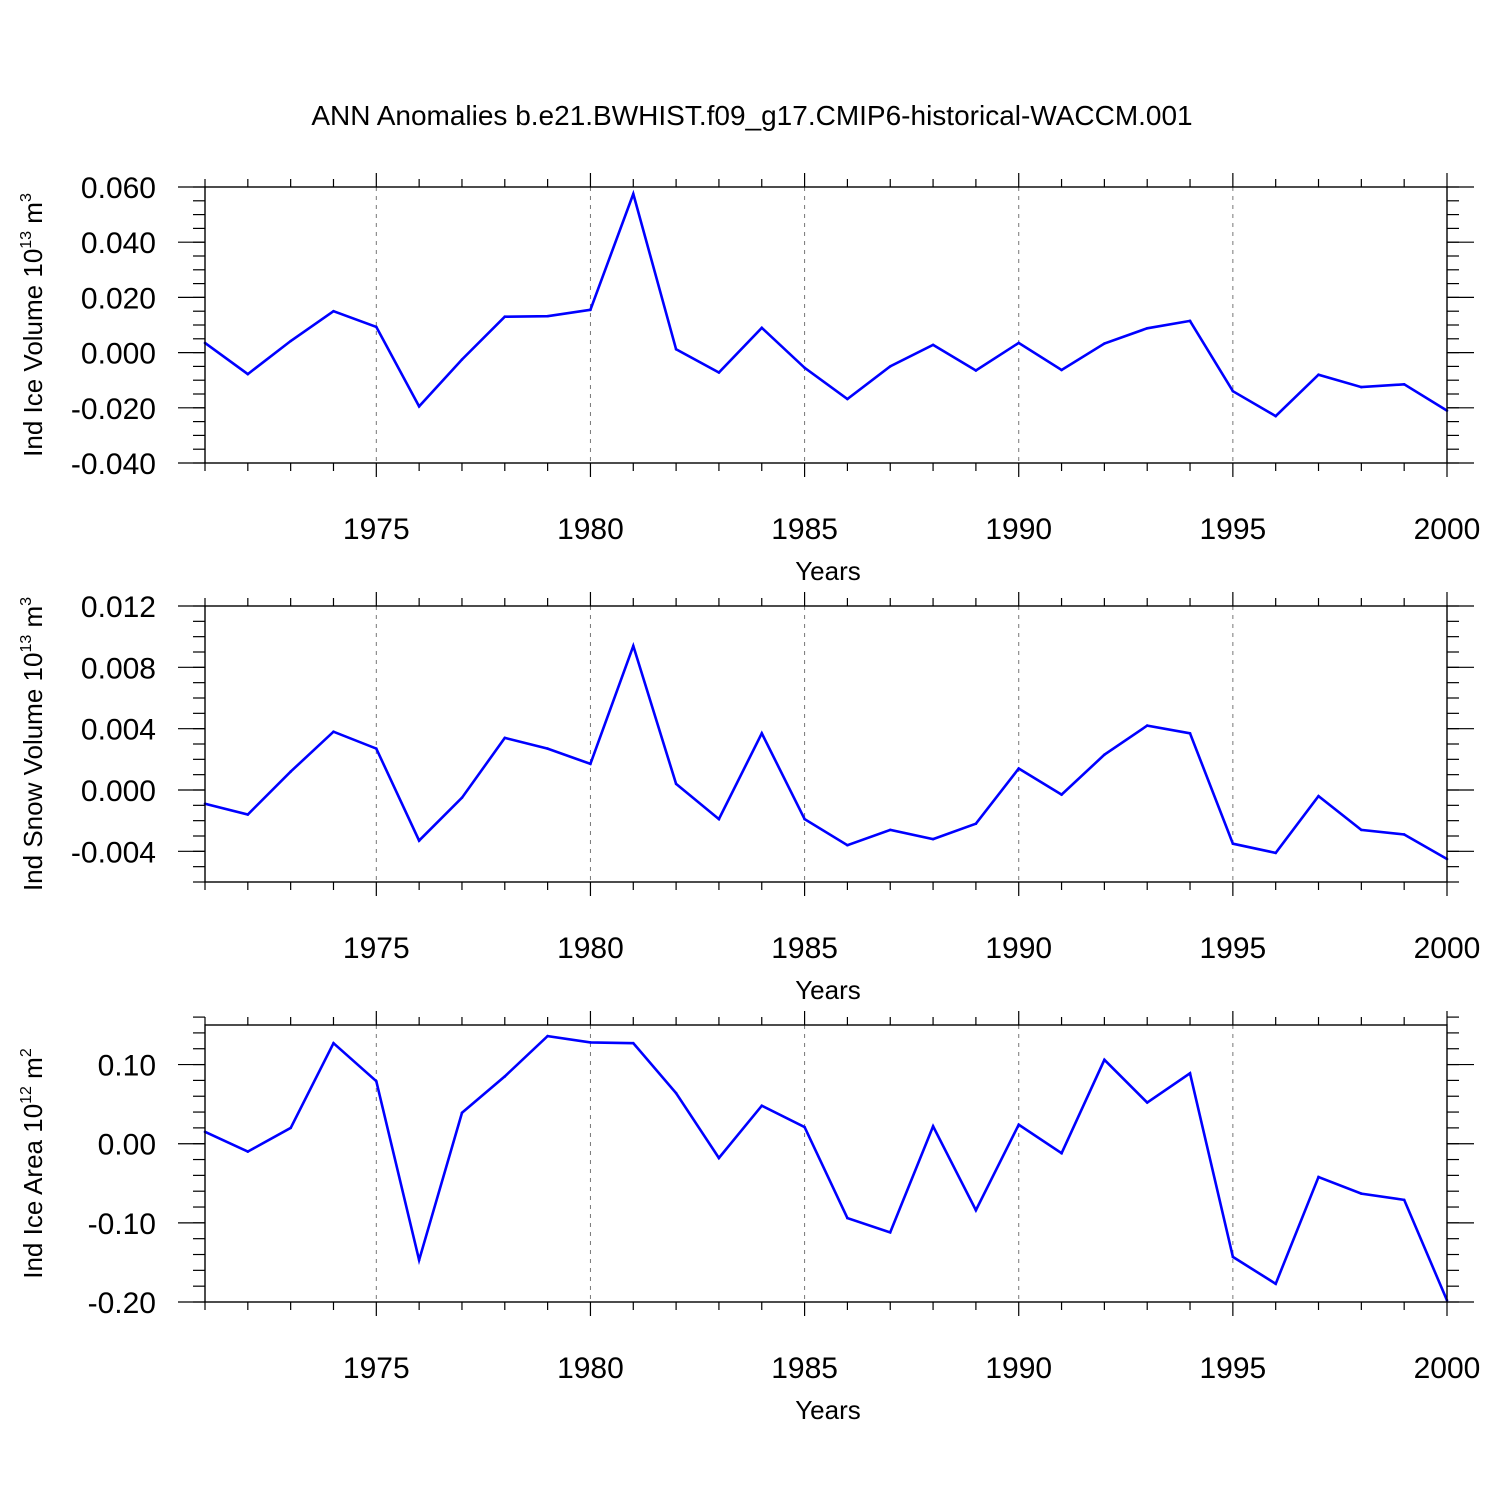 The image size is (1500, 1500). What do you see at coordinates (118, 243) in the screenshot?
I see `y-tick-label: 0.040` at bounding box center [118, 243].